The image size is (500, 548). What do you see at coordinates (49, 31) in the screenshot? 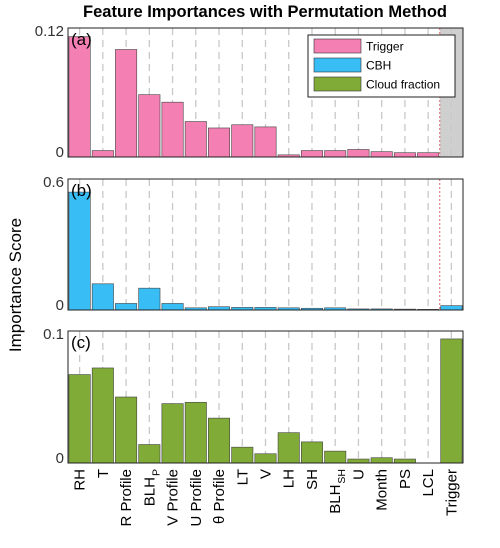
I see `y-tick-label: 0.12` at bounding box center [49, 31].